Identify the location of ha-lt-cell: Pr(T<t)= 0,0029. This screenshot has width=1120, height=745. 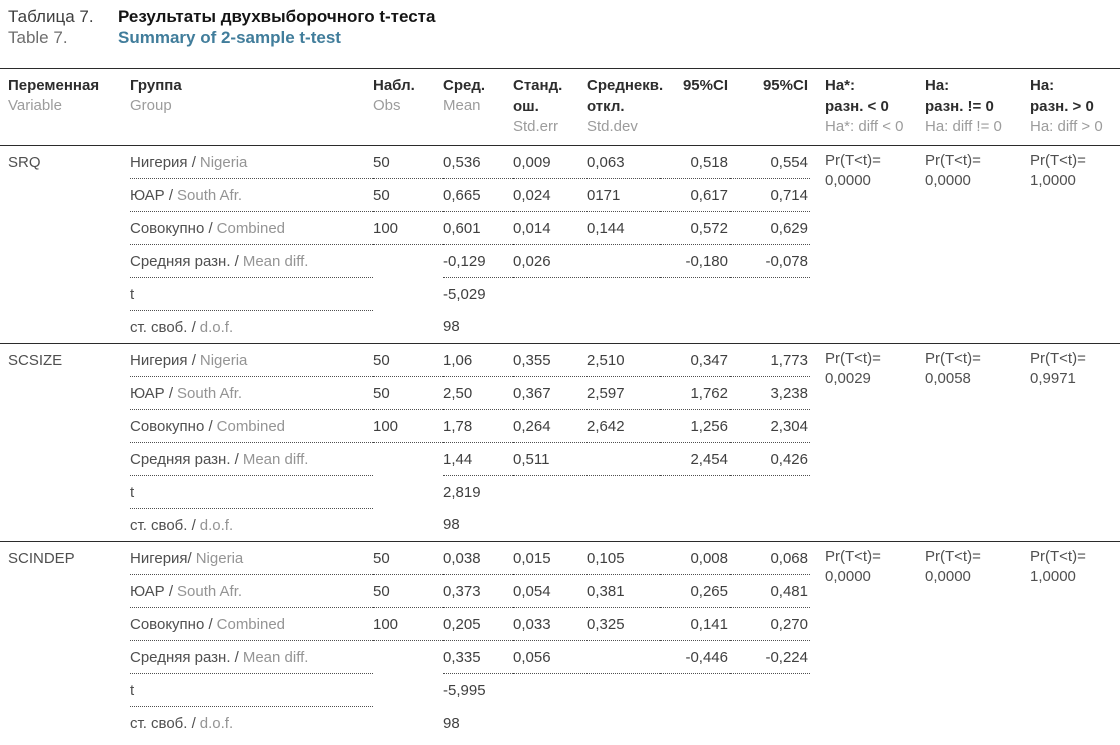
(867, 442).